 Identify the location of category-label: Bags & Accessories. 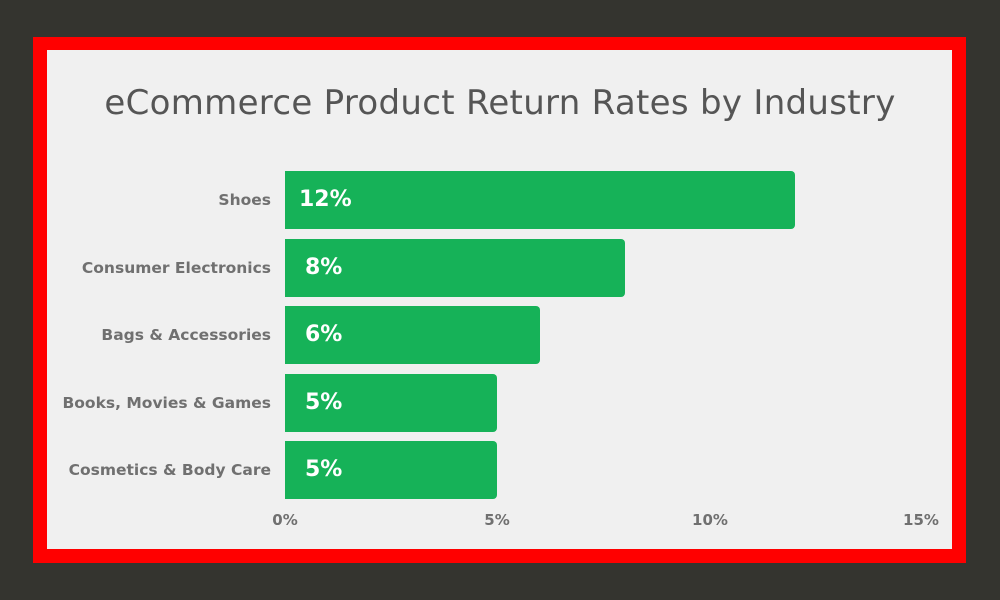
(186, 335).